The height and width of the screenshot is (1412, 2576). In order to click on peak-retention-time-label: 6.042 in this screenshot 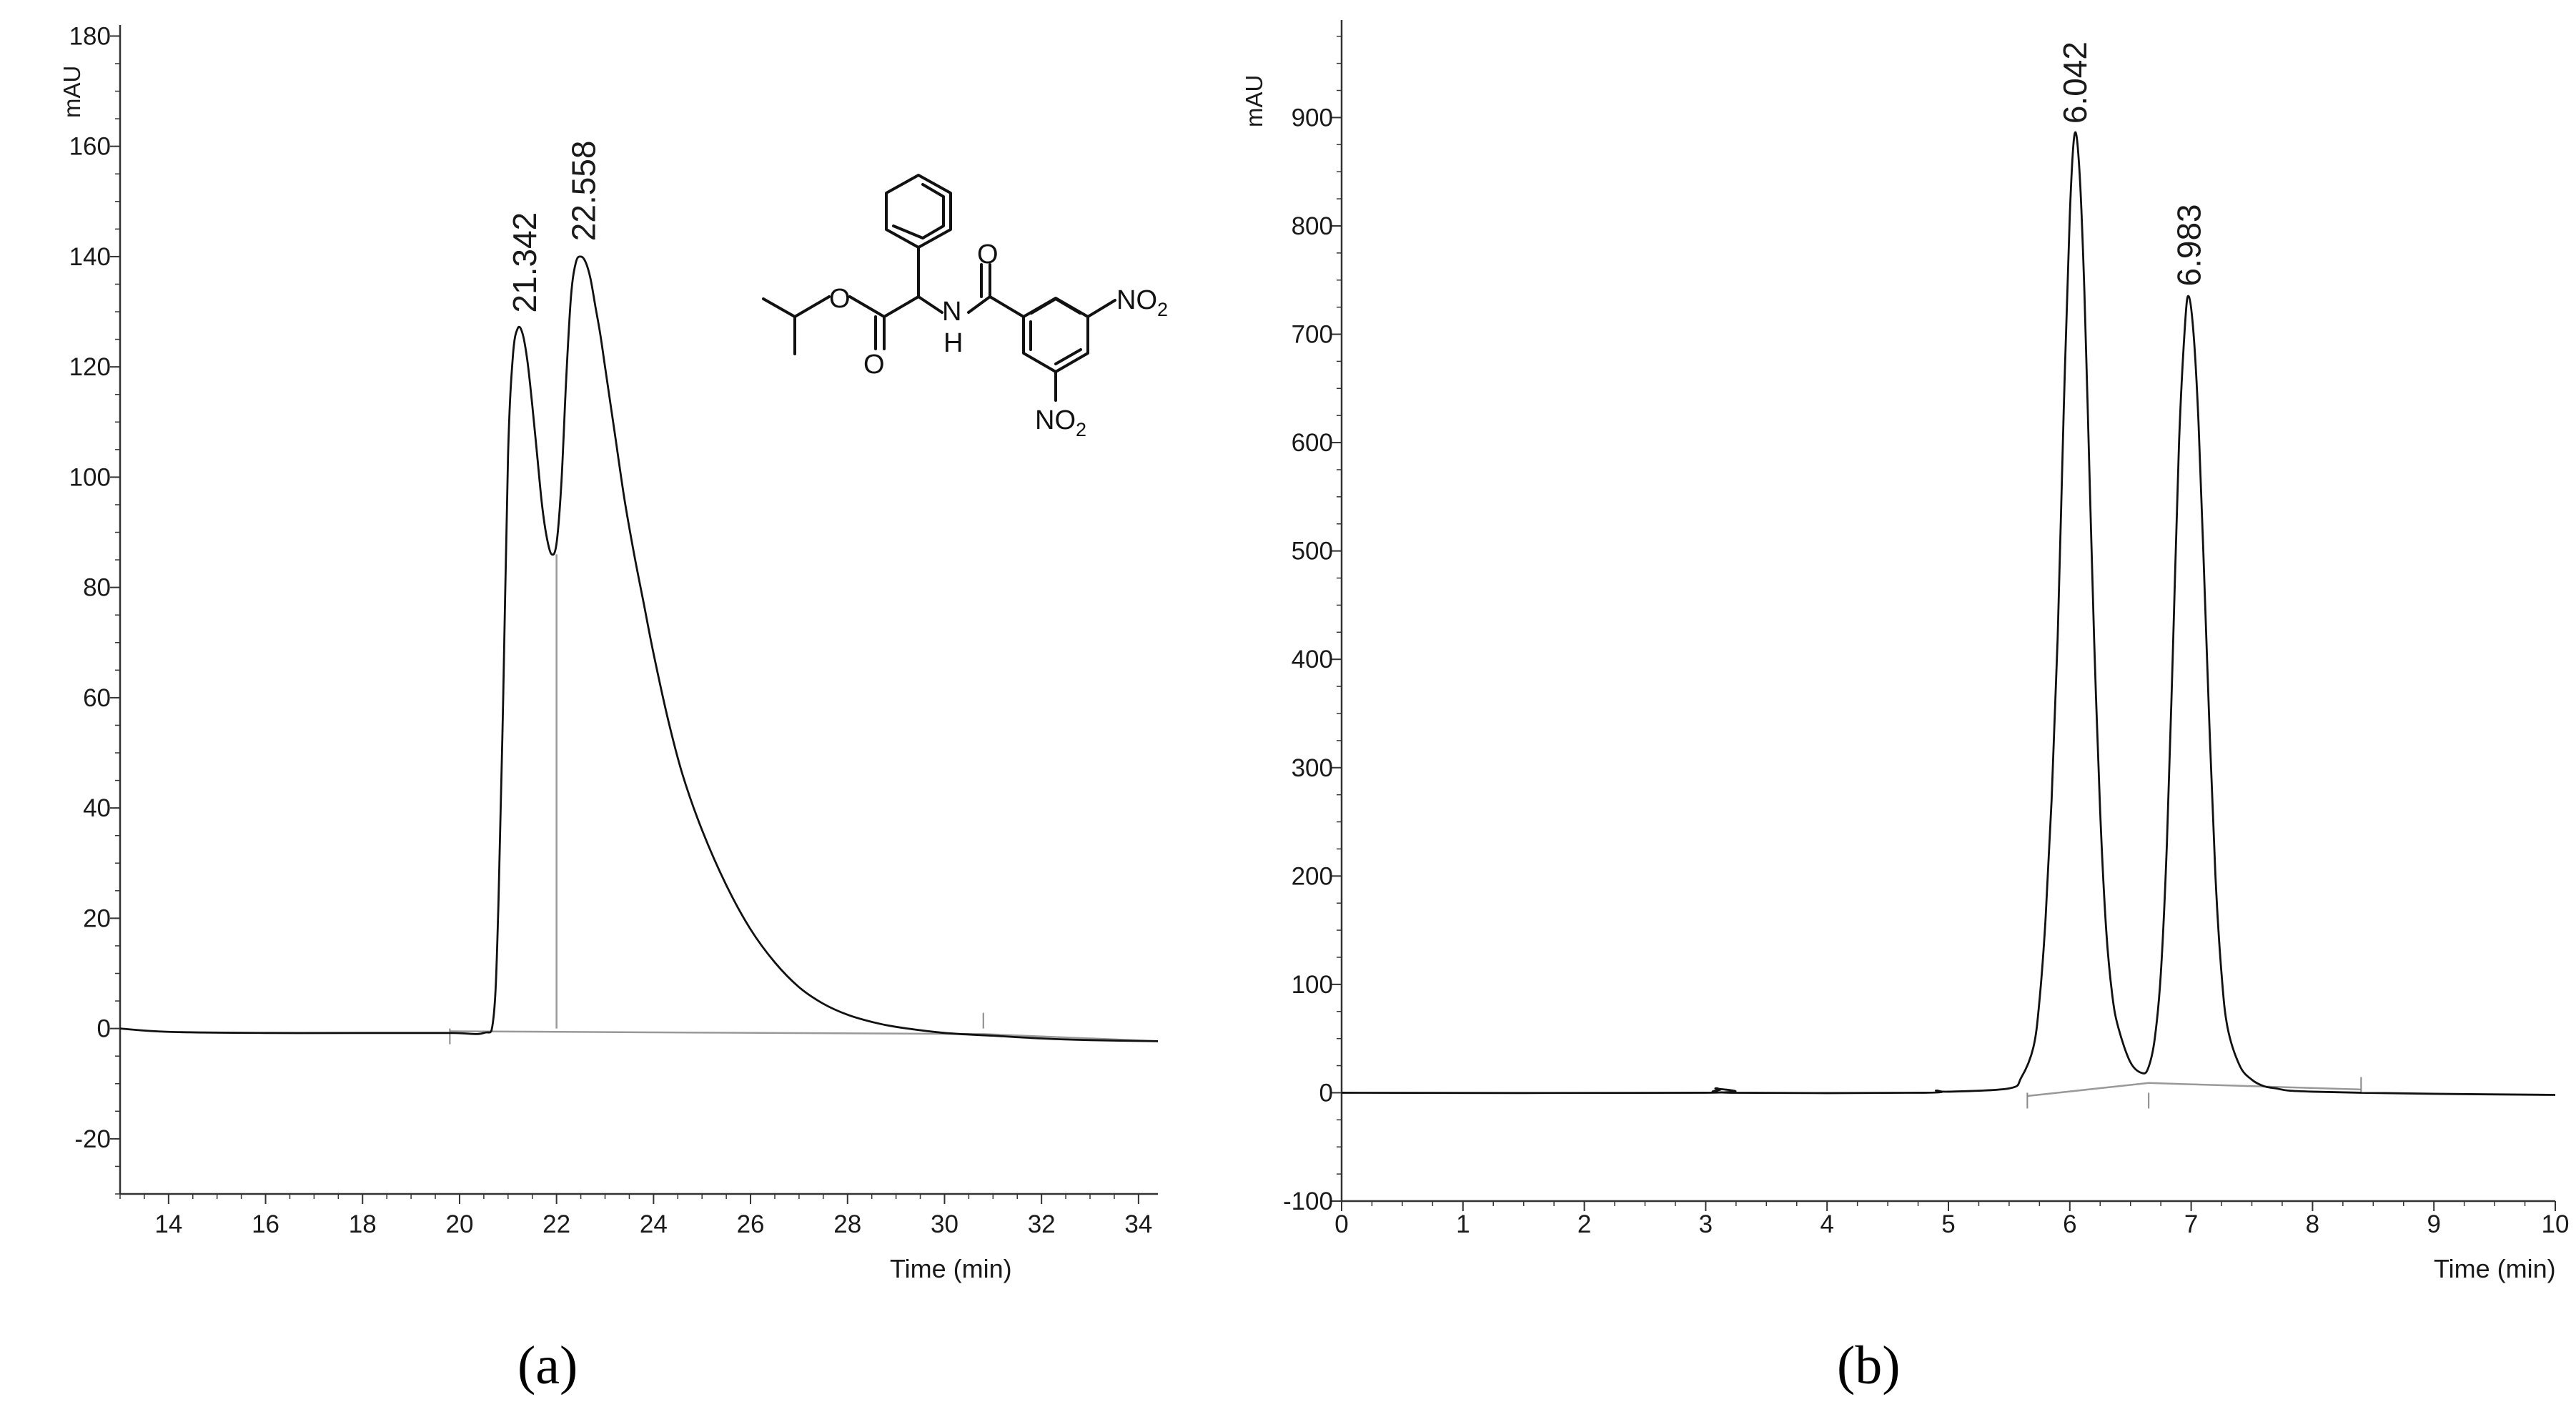, I will do `click(2075, 82)`.